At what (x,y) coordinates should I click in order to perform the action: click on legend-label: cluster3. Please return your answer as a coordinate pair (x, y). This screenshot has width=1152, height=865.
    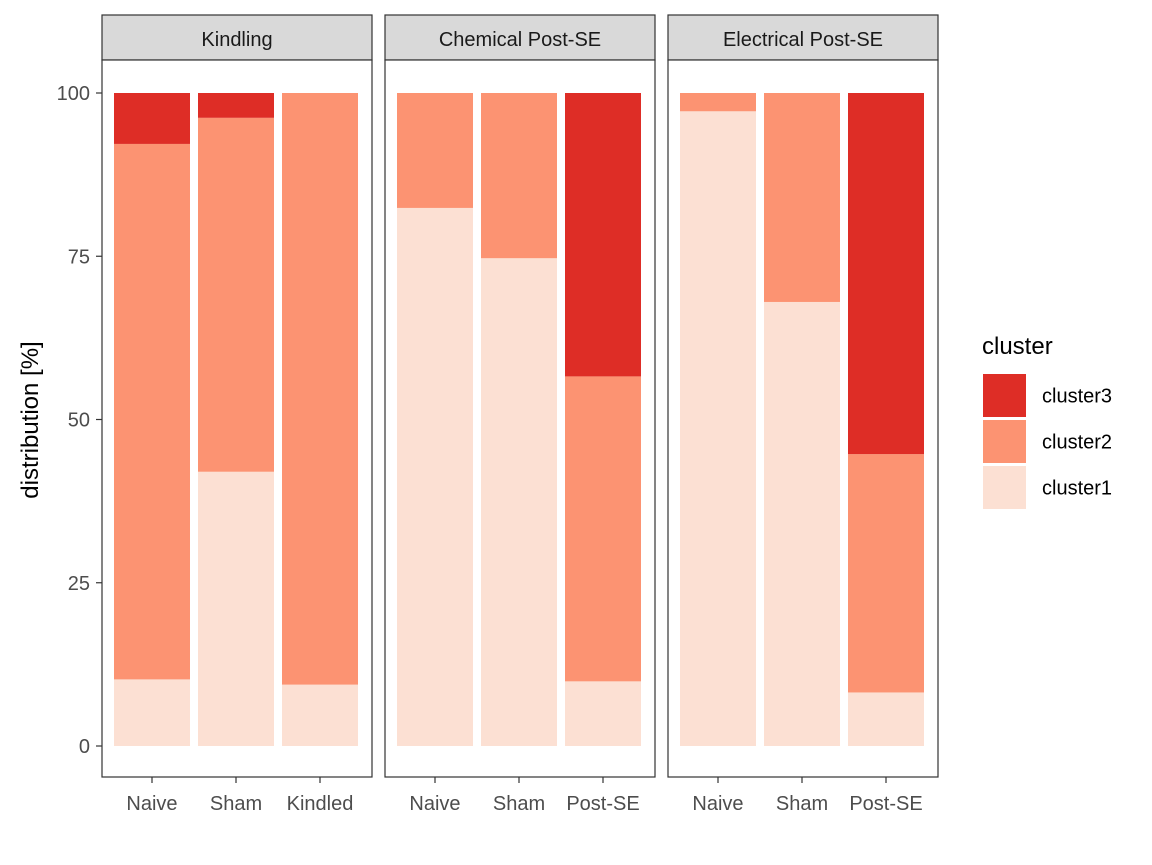
    Looking at the image, I should click on (1077, 397).